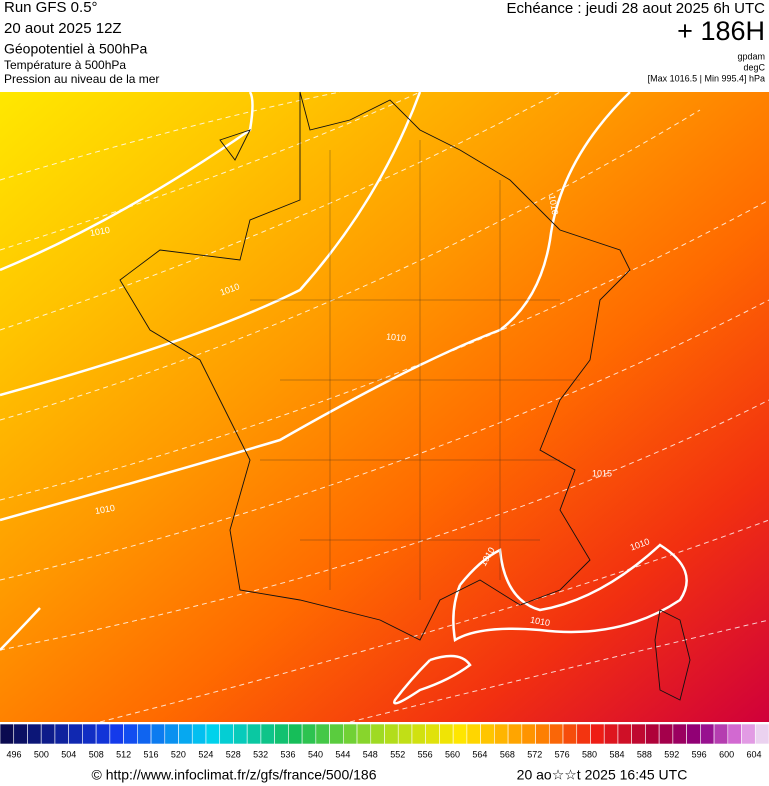  Describe the element at coordinates (81, 79) in the screenshot. I see `param: Pression au niveau de la mer` at that location.